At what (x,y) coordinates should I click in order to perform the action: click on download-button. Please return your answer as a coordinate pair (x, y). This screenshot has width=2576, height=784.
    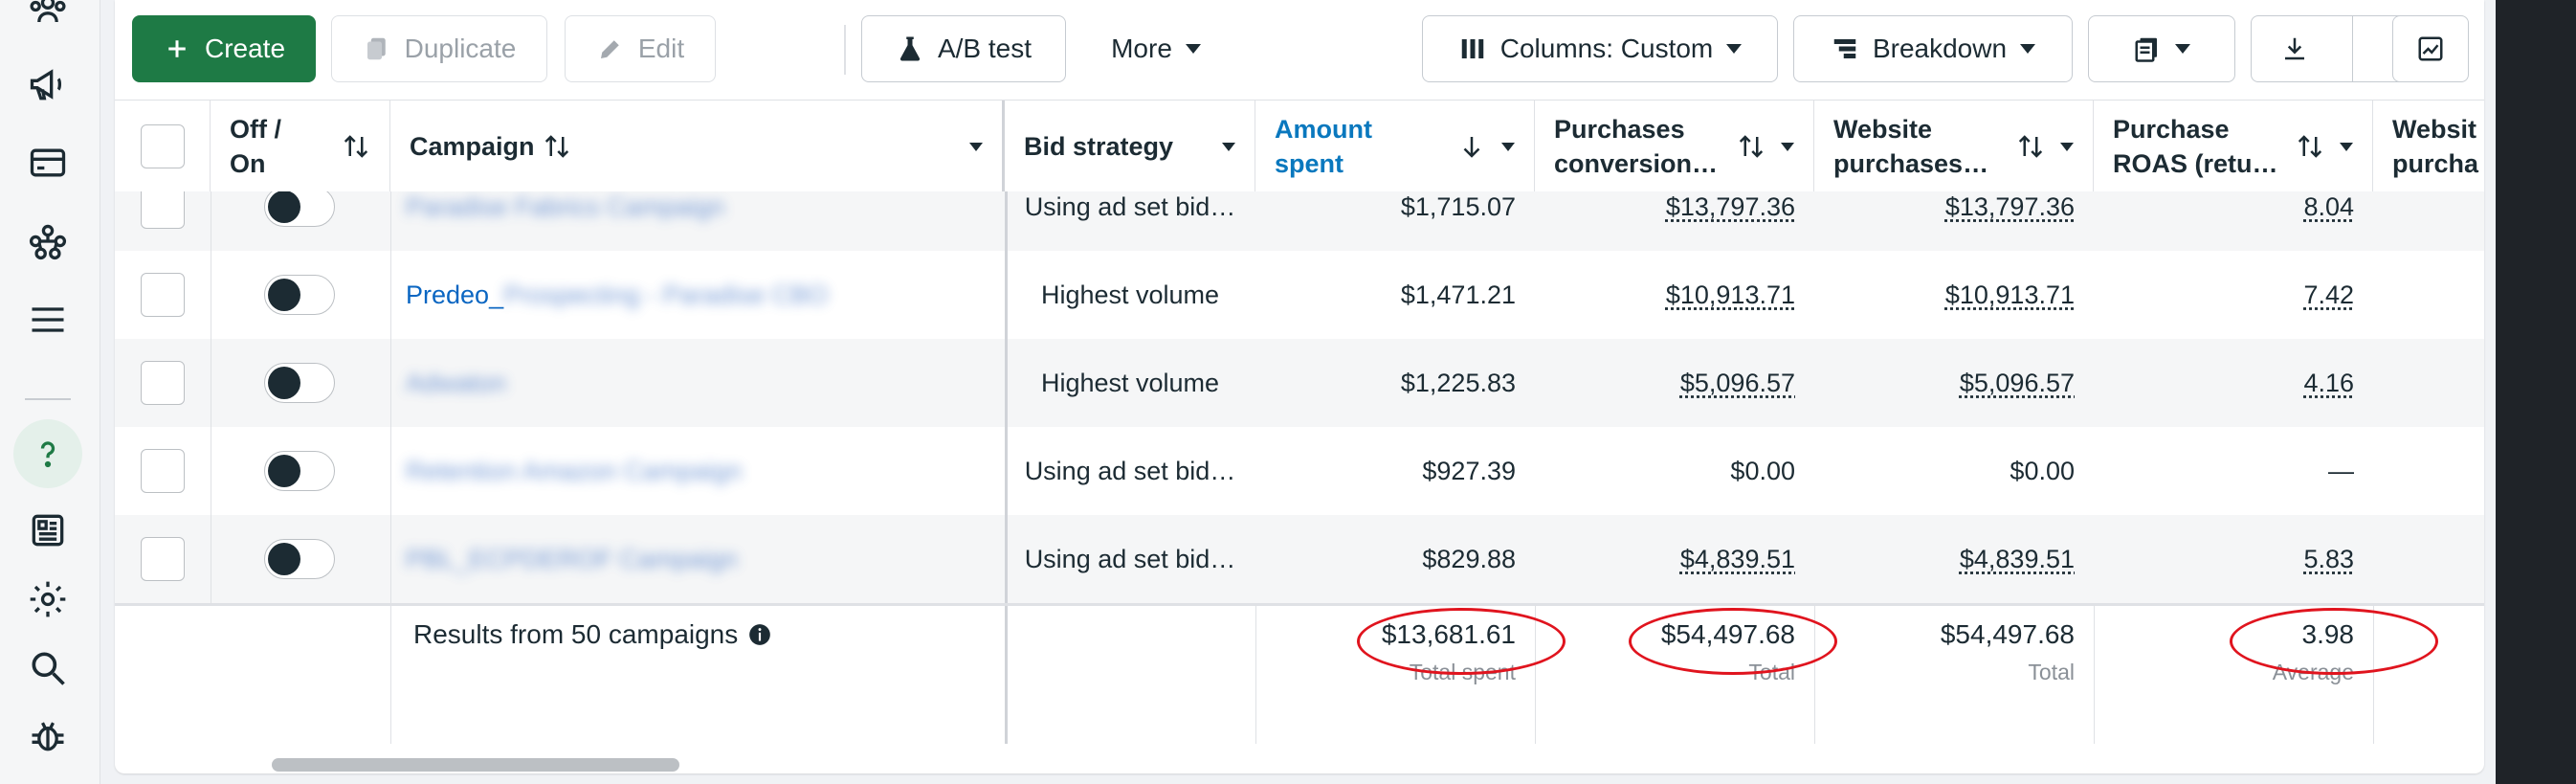
    Looking at the image, I should click on (2295, 49).